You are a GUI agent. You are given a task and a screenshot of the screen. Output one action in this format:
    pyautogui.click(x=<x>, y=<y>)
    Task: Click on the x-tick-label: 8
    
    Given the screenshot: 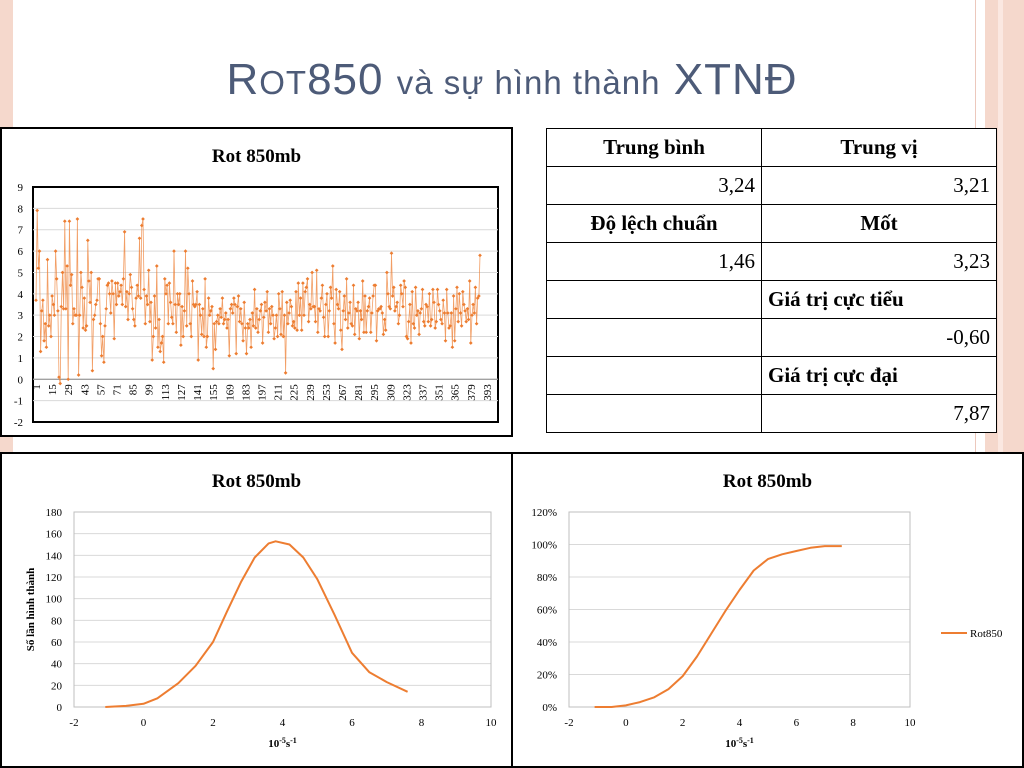 What is the action you would take?
    pyautogui.click(x=853, y=723)
    